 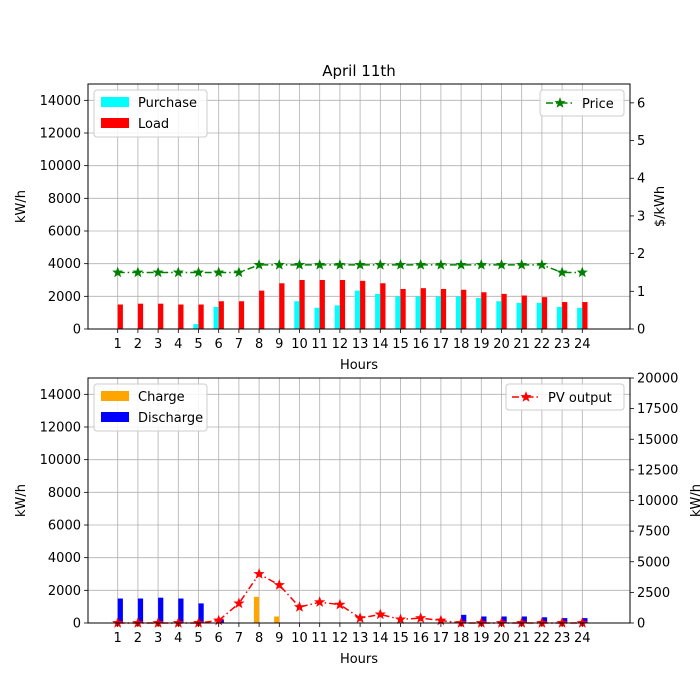 I want to click on legend-swatch, so click(x=115, y=396).